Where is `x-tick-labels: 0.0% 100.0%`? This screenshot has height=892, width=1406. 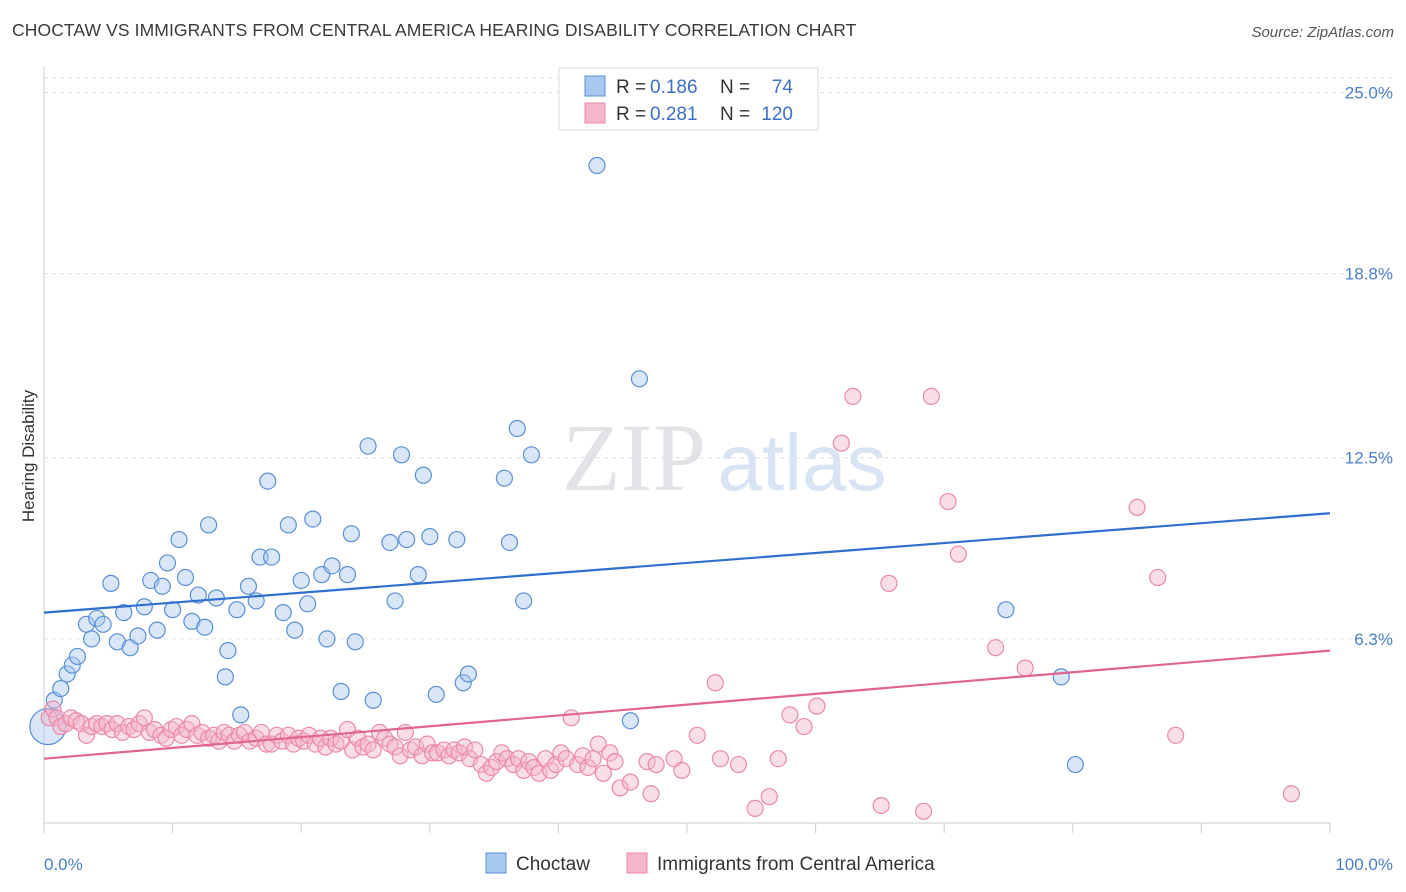
x-tick-labels: 0.0% 100.0% is located at coordinates (718, 864).